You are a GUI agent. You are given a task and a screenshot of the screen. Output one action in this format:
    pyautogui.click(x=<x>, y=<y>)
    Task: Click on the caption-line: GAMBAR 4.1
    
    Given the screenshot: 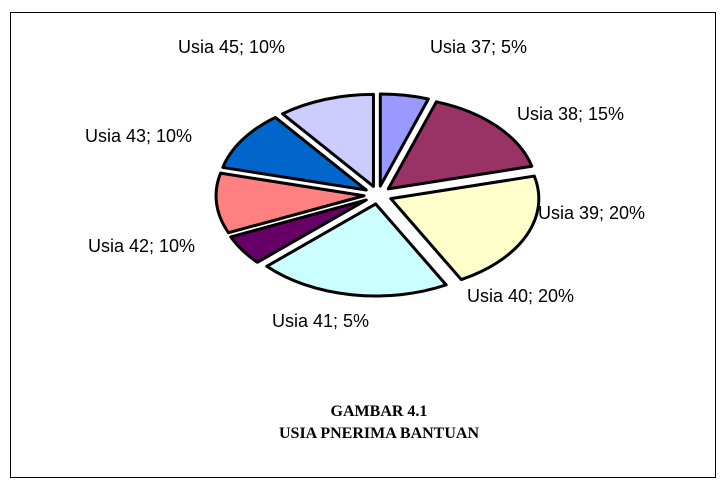 What is the action you would take?
    pyautogui.click(x=379, y=411)
    